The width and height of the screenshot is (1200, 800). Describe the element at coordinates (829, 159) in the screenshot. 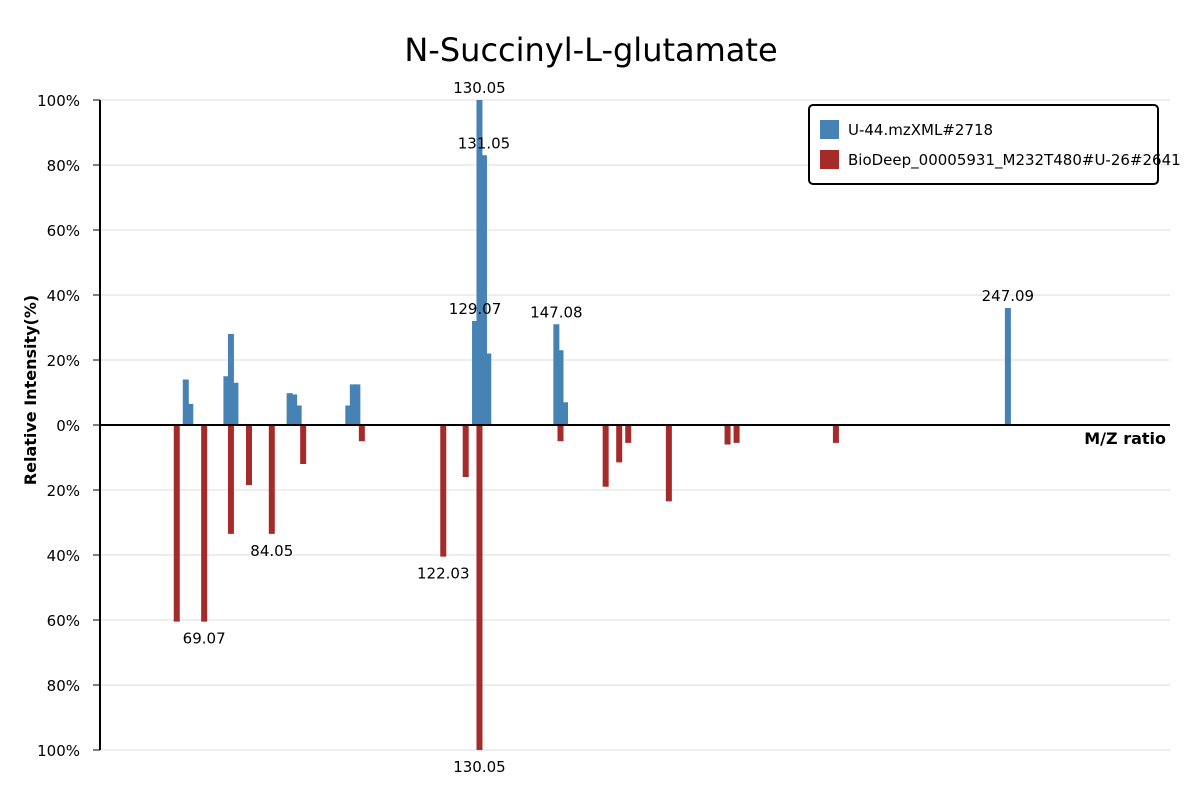

I see `legend-swatch-reference` at that location.